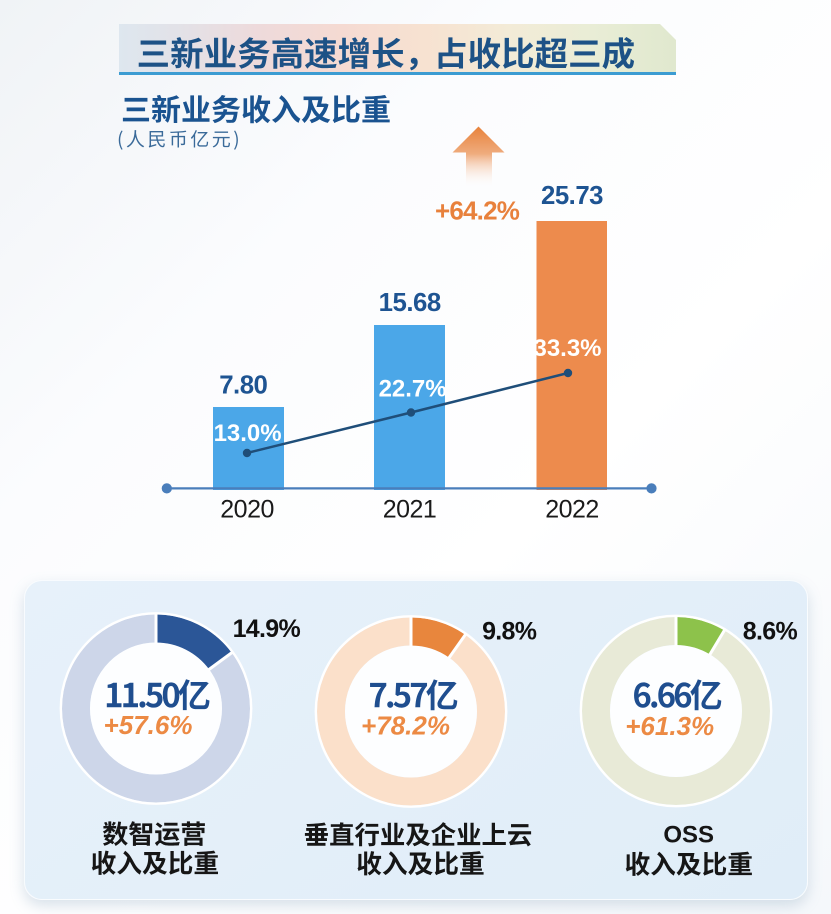 This screenshot has width=831, height=914. Describe the element at coordinates (410, 303) in the screenshot. I see `svg-text: 15.68` at that location.